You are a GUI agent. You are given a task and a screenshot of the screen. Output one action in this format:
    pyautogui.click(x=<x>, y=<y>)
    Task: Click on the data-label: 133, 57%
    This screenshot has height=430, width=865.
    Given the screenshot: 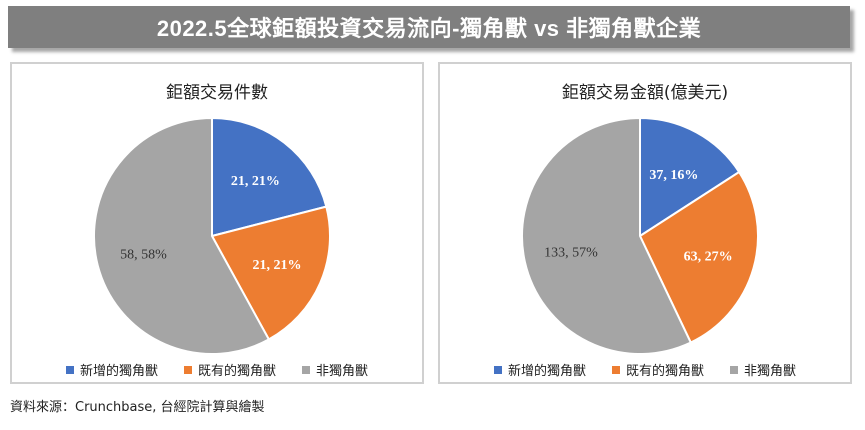 What is the action you would take?
    pyautogui.click(x=571, y=253)
    